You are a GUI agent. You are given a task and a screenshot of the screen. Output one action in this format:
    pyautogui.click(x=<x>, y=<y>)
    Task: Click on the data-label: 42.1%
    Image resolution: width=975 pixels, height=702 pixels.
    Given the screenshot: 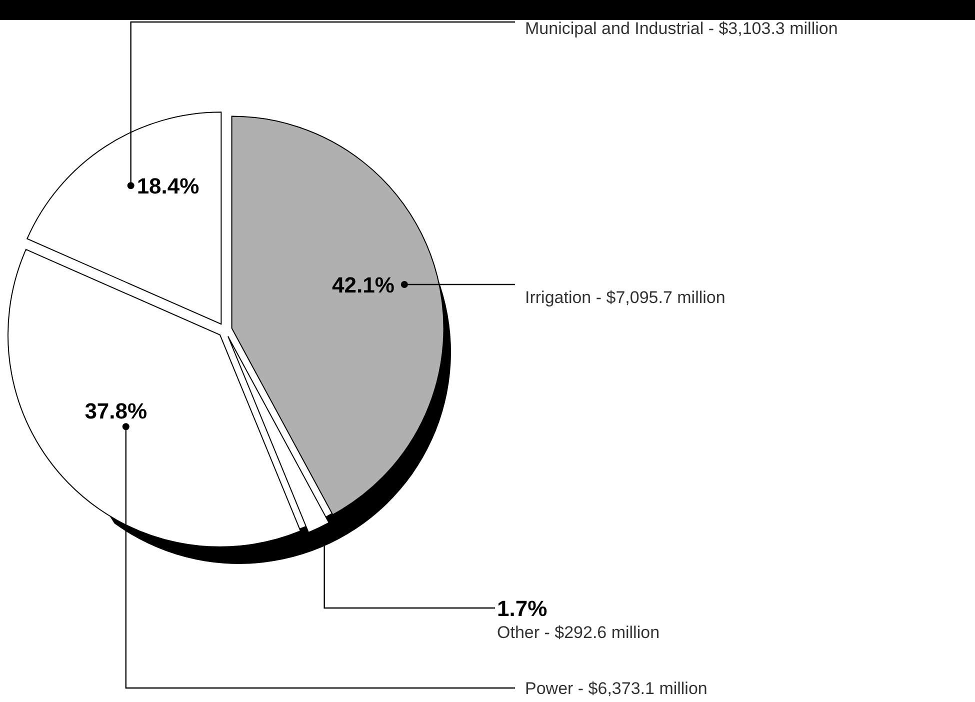 What is the action you would take?
    pyautogui.click(x=363, y=285)
    